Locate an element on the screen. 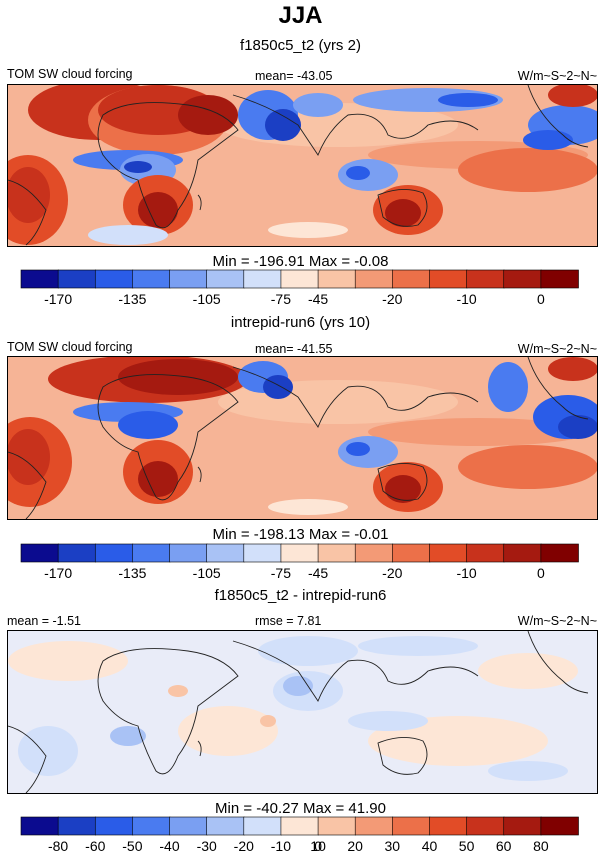 Image resolution: width=601 pixels, height=857 pixels. panel-3-min-max: Min = -40.27 Max = 41.90 is located at coordinates (300, 808).